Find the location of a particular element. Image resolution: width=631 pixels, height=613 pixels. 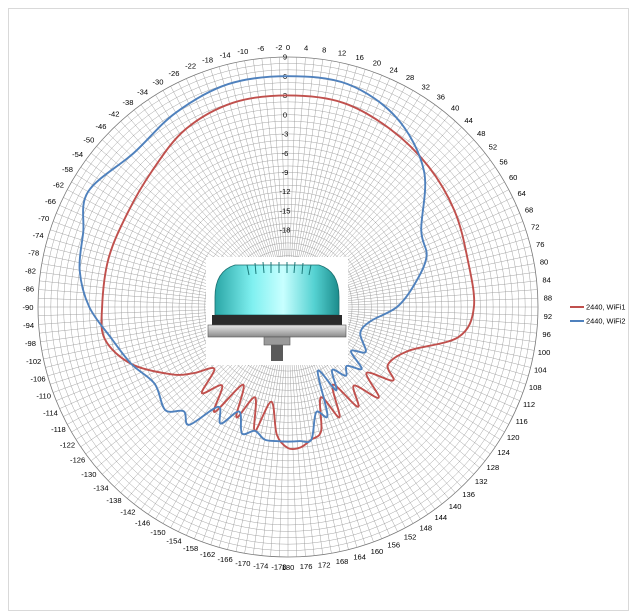

angle-tick-label: -166 is located at coordinates (224, 559).